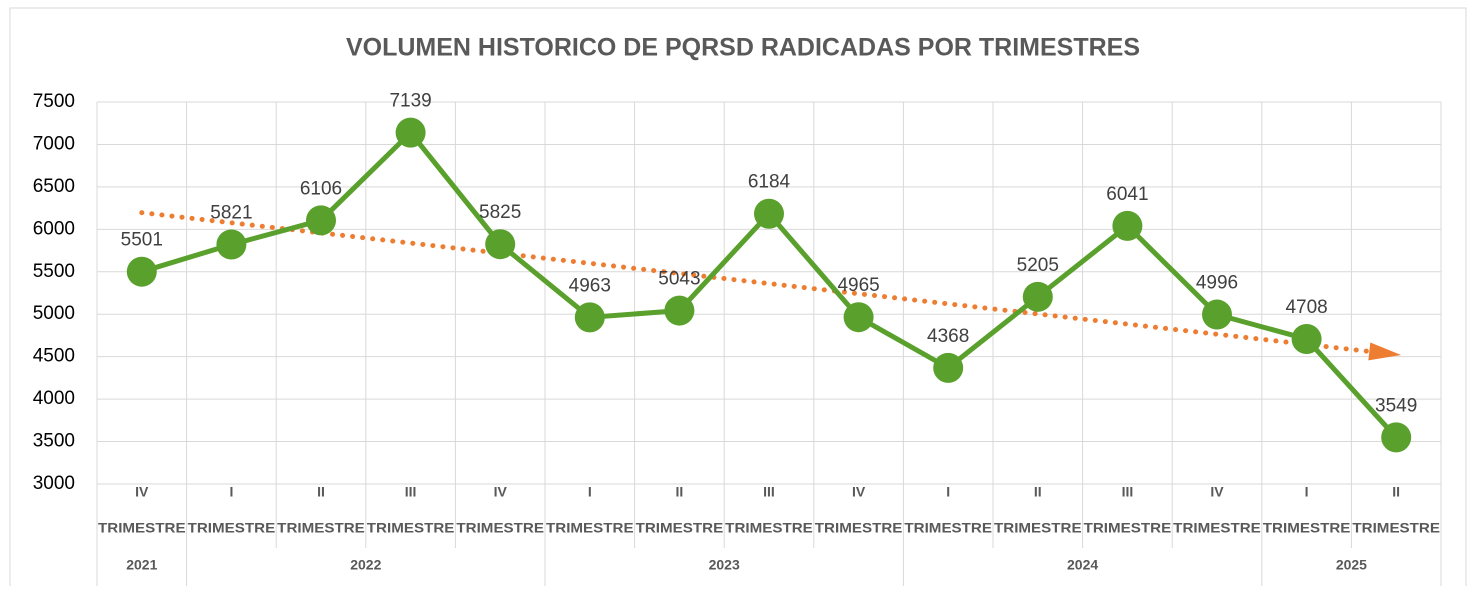 Image resolution: width=1476 pixels, height=591 pixels. Describe the element at coordinates (500, 212) in the screenshot. I see `data-label: 5825` at that location.